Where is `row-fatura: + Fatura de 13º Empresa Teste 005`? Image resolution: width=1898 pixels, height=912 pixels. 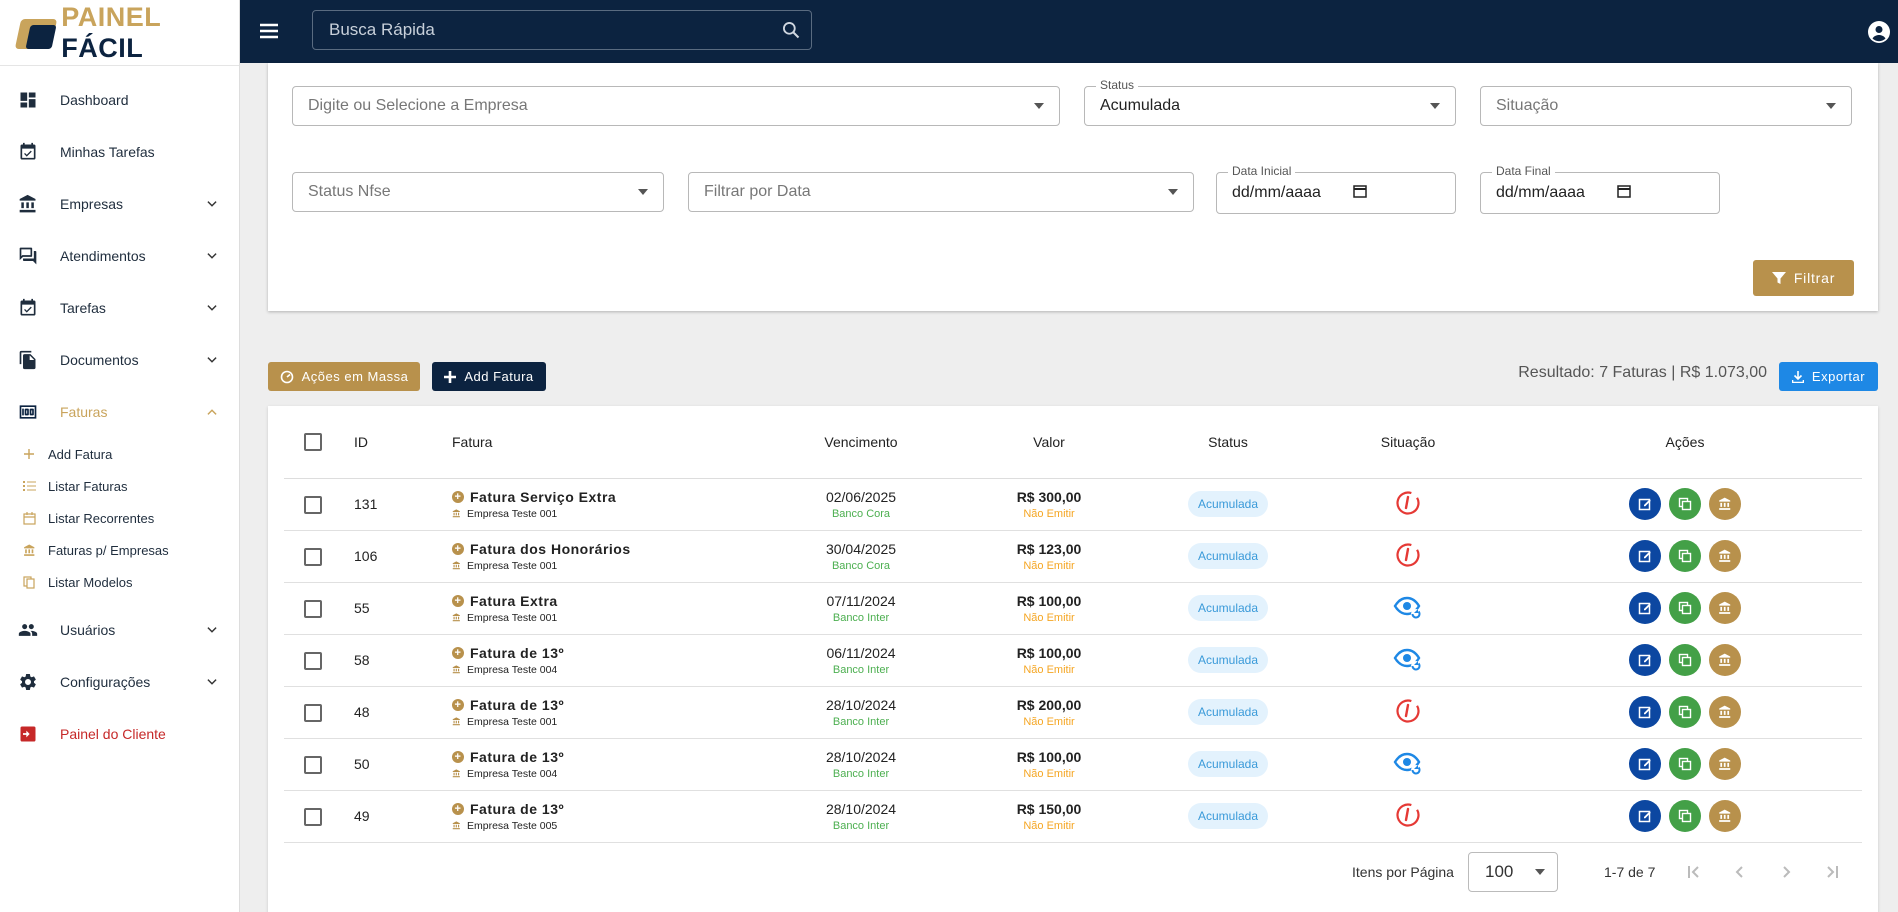
row-fatura: + Fatura de 13º Empresa Teste 005 is located at coordinates (612, 816).